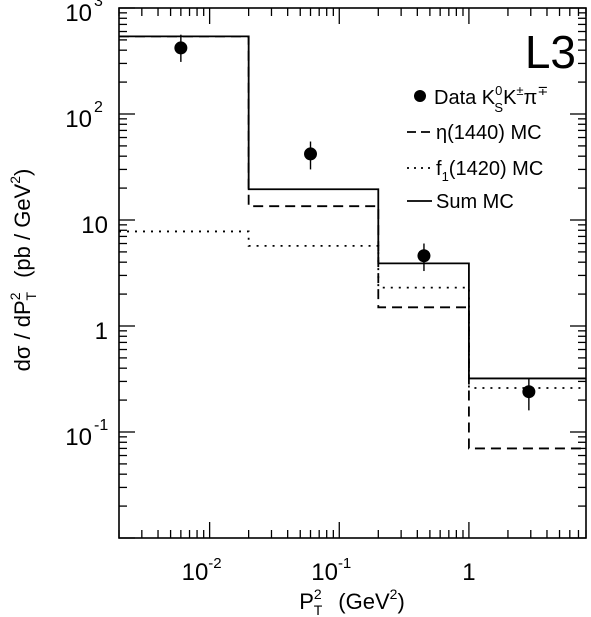 Image resolution: width=591 pixels, height=617 pixels. I want to click on x-tick-label: 10⁻², so click(202, 570).